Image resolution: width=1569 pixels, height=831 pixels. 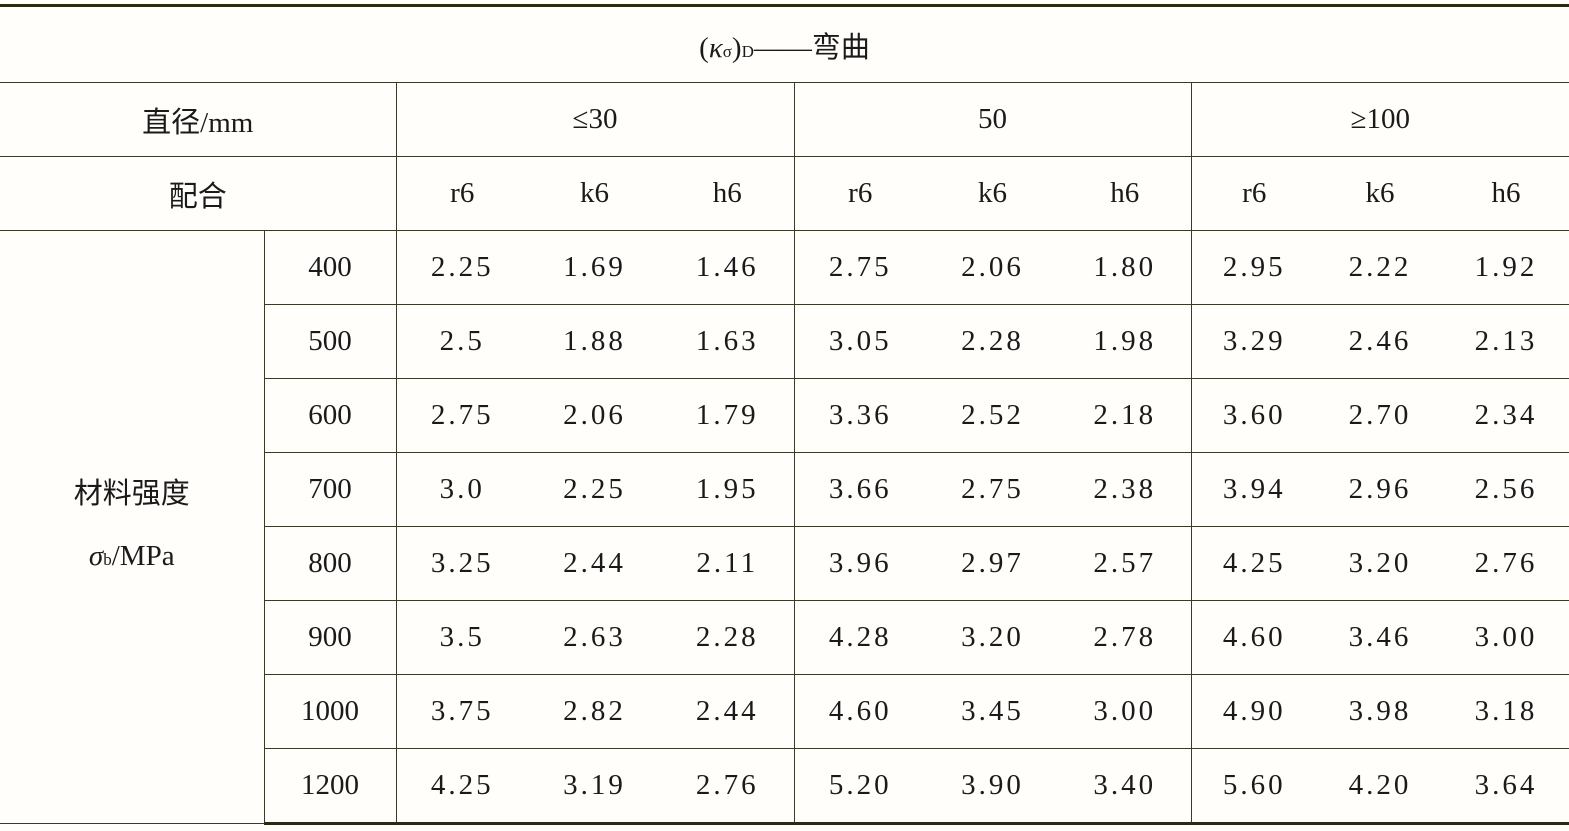 I want to click on table-title: (κσ)D——弯曲, so click(x=784, y=43).